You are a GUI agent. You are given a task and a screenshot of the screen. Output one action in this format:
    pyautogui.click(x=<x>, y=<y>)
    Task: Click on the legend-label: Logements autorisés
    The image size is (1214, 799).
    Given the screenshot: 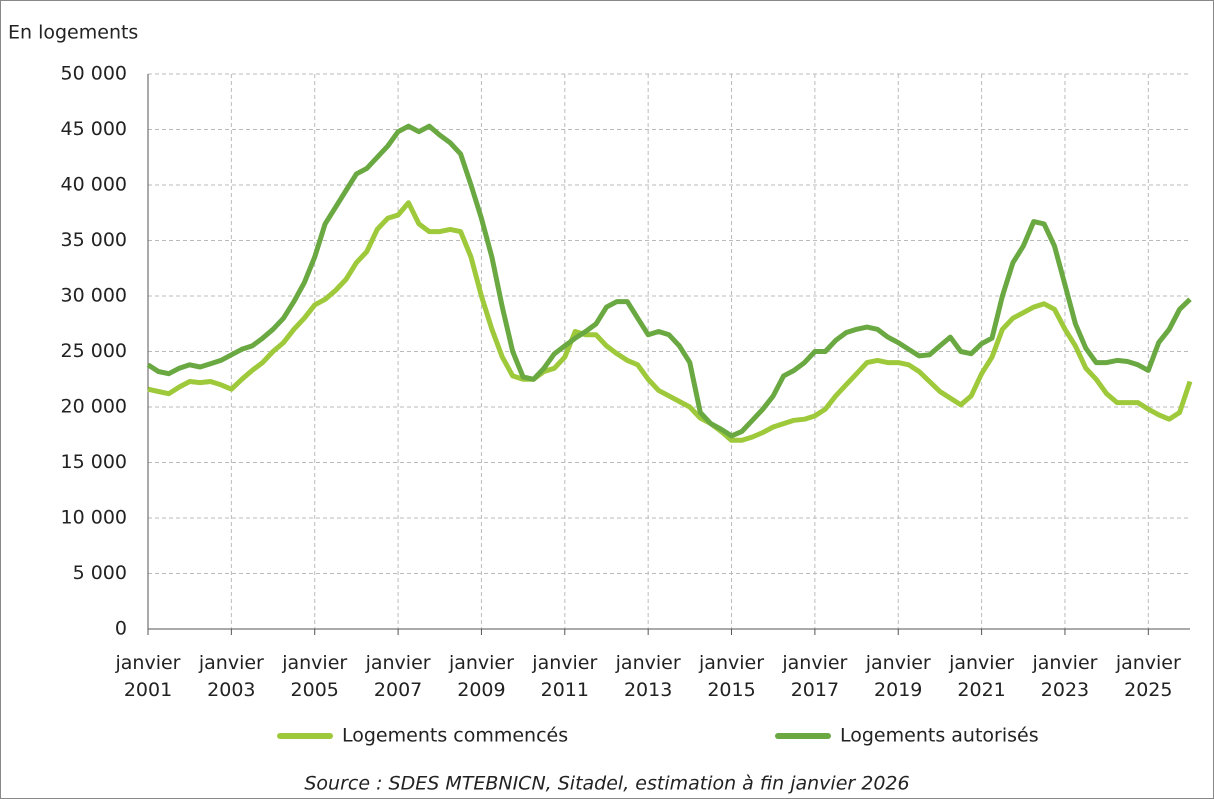 What is the action you would take?
    pyautogui.click(x=939, y=736)
    